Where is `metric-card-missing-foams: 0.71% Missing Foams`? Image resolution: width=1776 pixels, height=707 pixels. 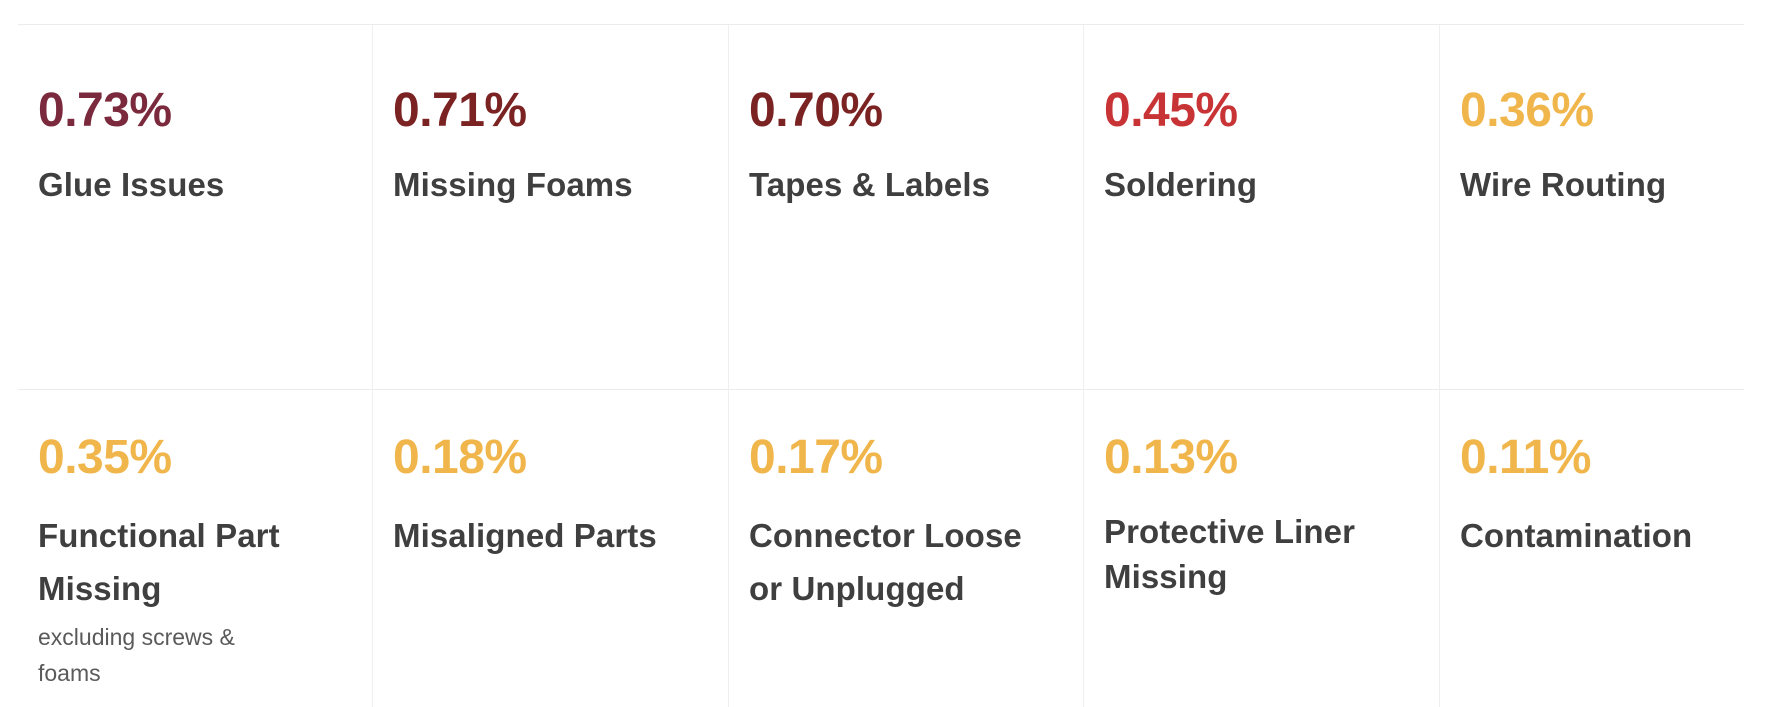 metric-card-missing-foams: 0.71% Missing Foams is located at coordinates (551, 207).